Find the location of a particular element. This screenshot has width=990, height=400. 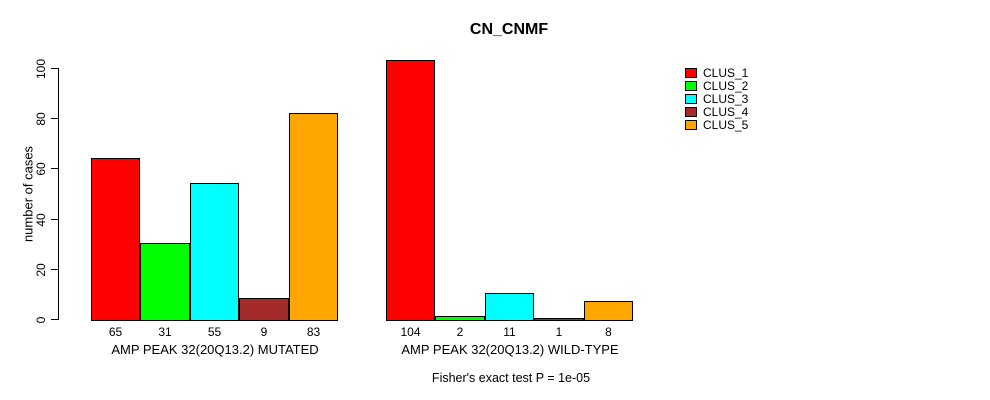

y-axis-title: number of cases is located at coordinates (28, 194).